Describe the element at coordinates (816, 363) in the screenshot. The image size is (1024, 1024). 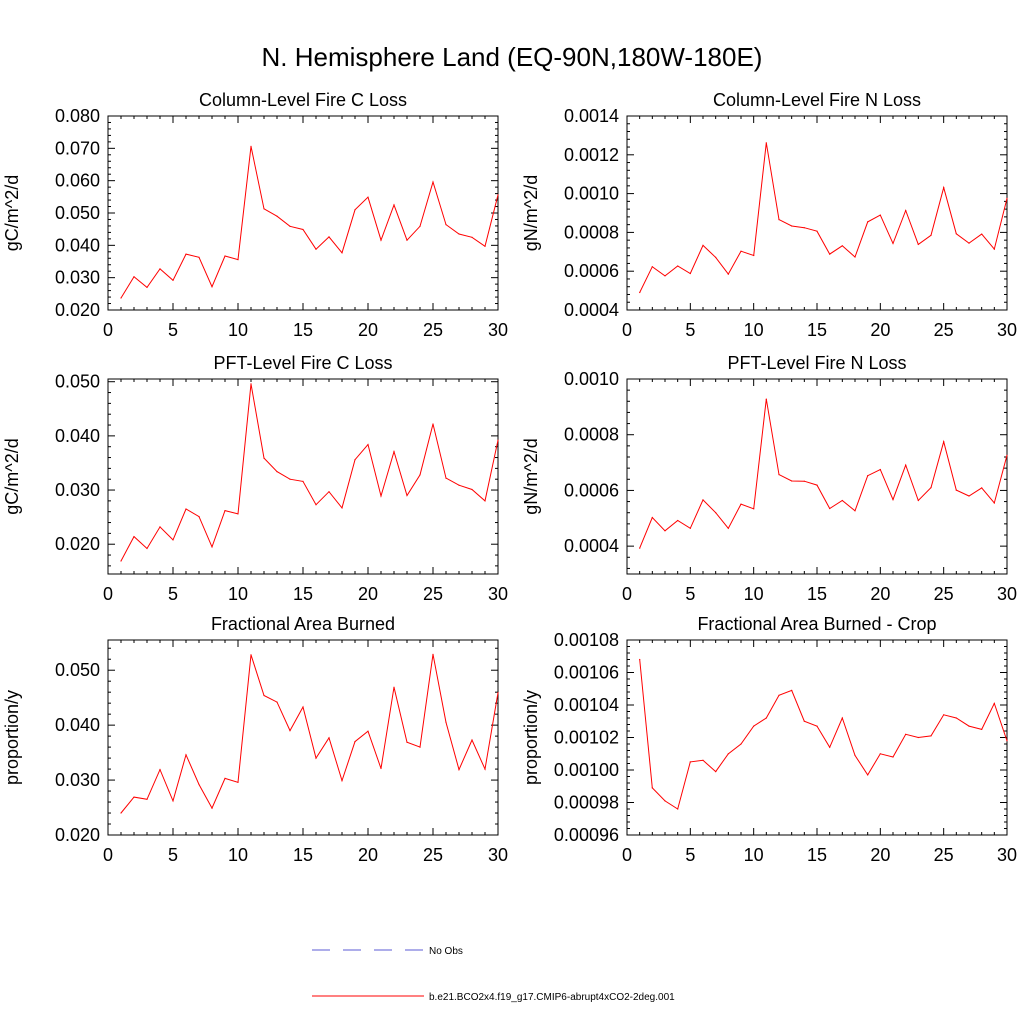
I see `chart-title: PFT-Level Fire N Loss` at that location.